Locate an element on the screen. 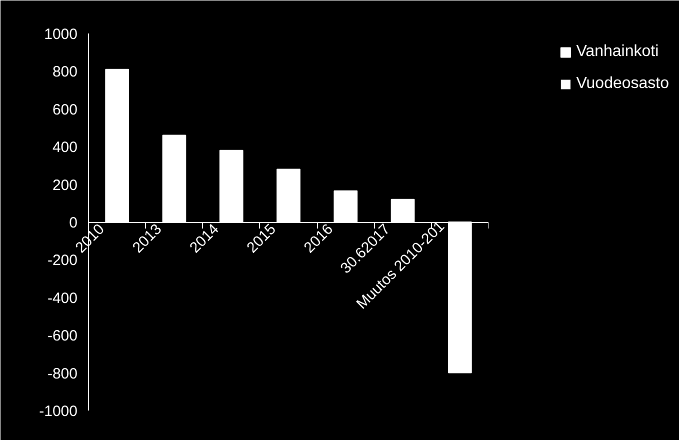 This screenshot has width=679, height=442. y-tick-label: 400 is located at coordinates (65, 147).